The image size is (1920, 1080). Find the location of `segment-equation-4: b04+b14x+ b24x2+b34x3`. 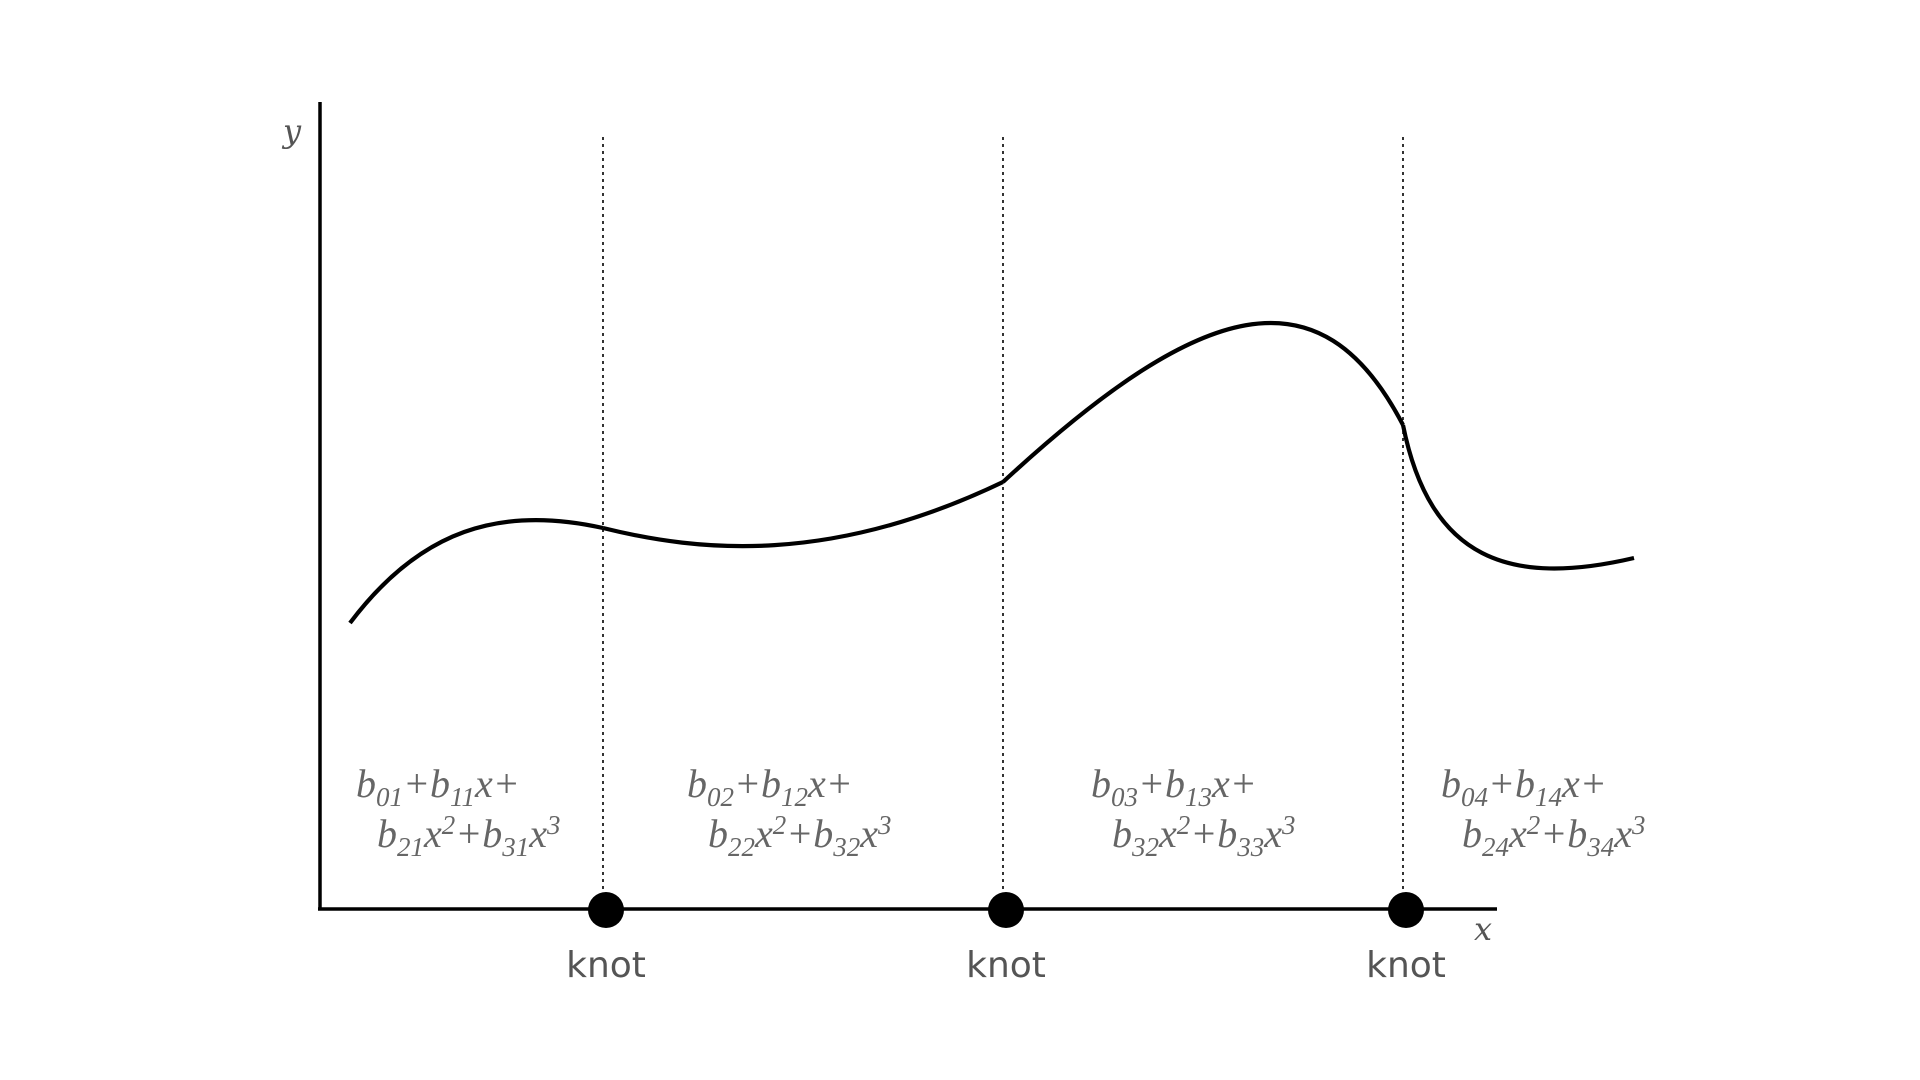

segment-equation-4: b04+b14x+ b24x2+b34x3 is located at coordinates (1543, 811).